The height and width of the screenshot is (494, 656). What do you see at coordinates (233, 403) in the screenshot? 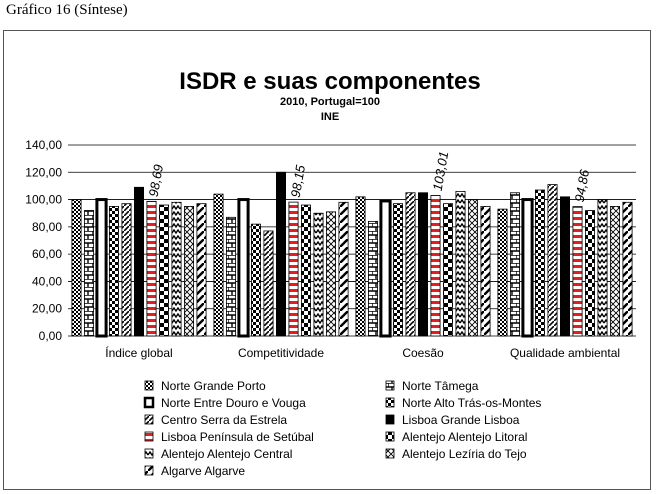
I see `legend-label: Norte Entre Douro e Vouga` at bounding box center [233, 403].